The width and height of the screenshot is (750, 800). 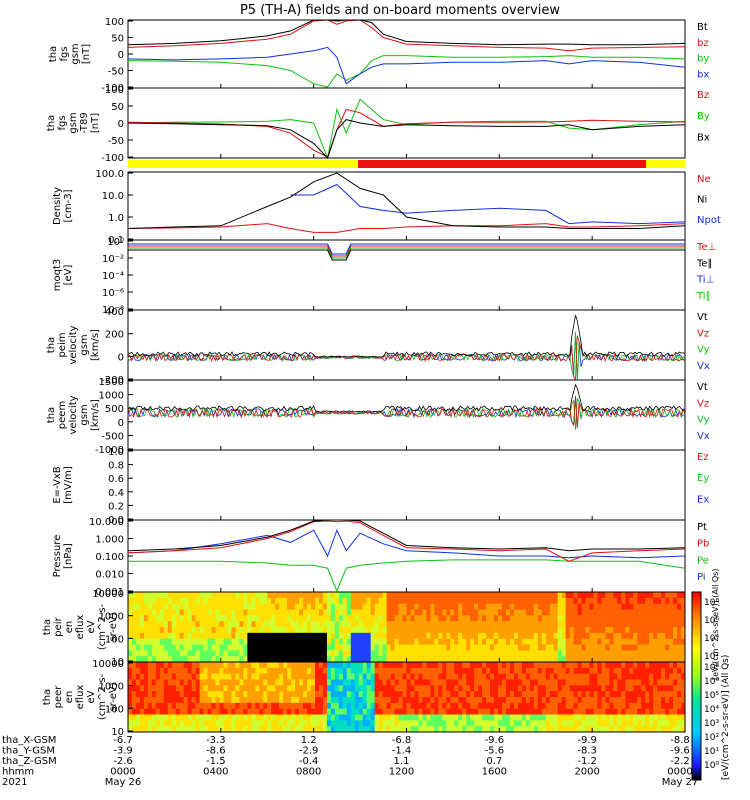 What do you see at coordinates (114, 409) in the screenshot?
I see `y-tick-label: 500` at bounding box center [114, 409].